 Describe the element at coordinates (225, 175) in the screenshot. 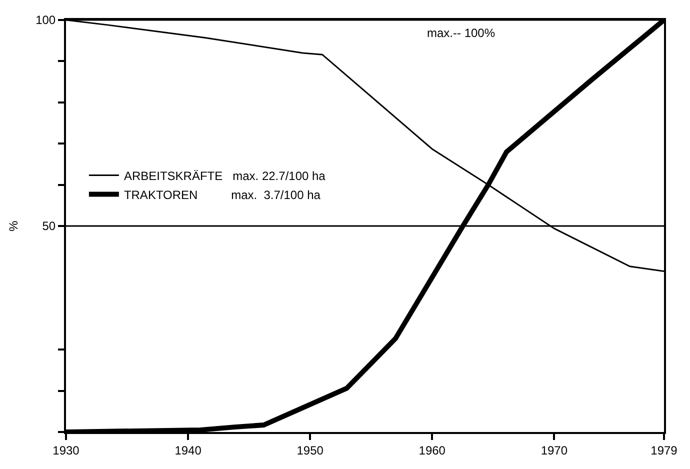

I see `legend-label: ARBEITSKRÄFTE max. 22.7/100 ha` at that location.